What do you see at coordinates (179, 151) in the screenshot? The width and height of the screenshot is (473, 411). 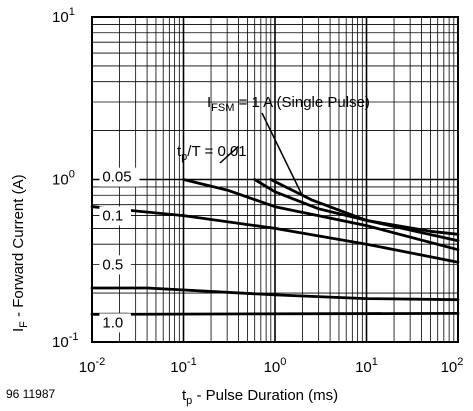 I see `duty-annotation-main: t` at bounding box center [179, 151].